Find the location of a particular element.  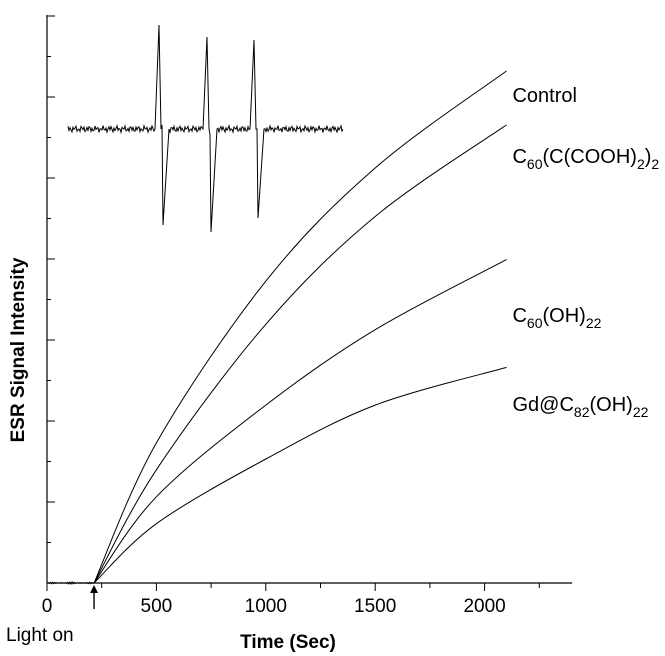

y-axis-title: ESR Signal Intensity is located at coordinates (18, 349).